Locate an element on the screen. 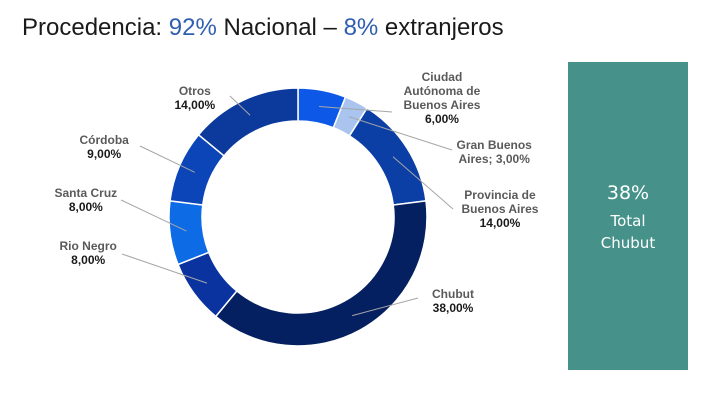  title-part-3: extranjeros is located at coordinates (441, 27).